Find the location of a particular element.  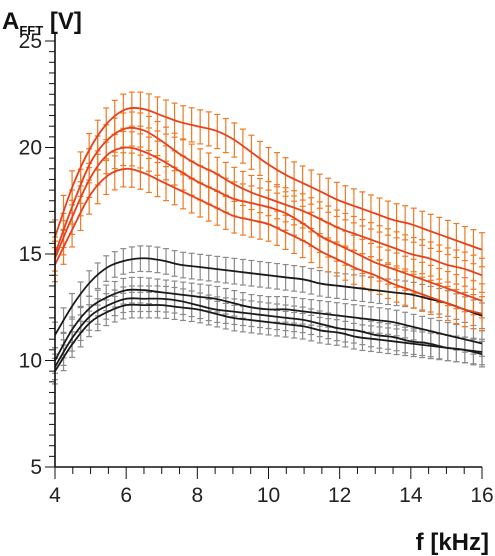

x-tick-label: 12 is located at coordinates (339, 495).